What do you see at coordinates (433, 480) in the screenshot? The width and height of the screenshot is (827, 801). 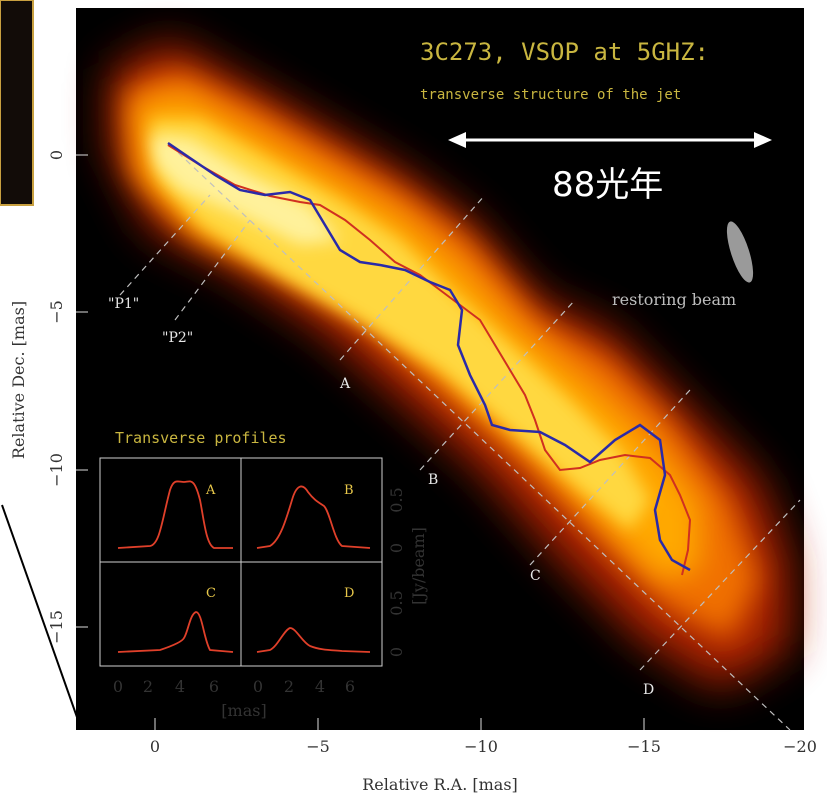 I see `slice-label-b: B` at bounding box center [433, 480].